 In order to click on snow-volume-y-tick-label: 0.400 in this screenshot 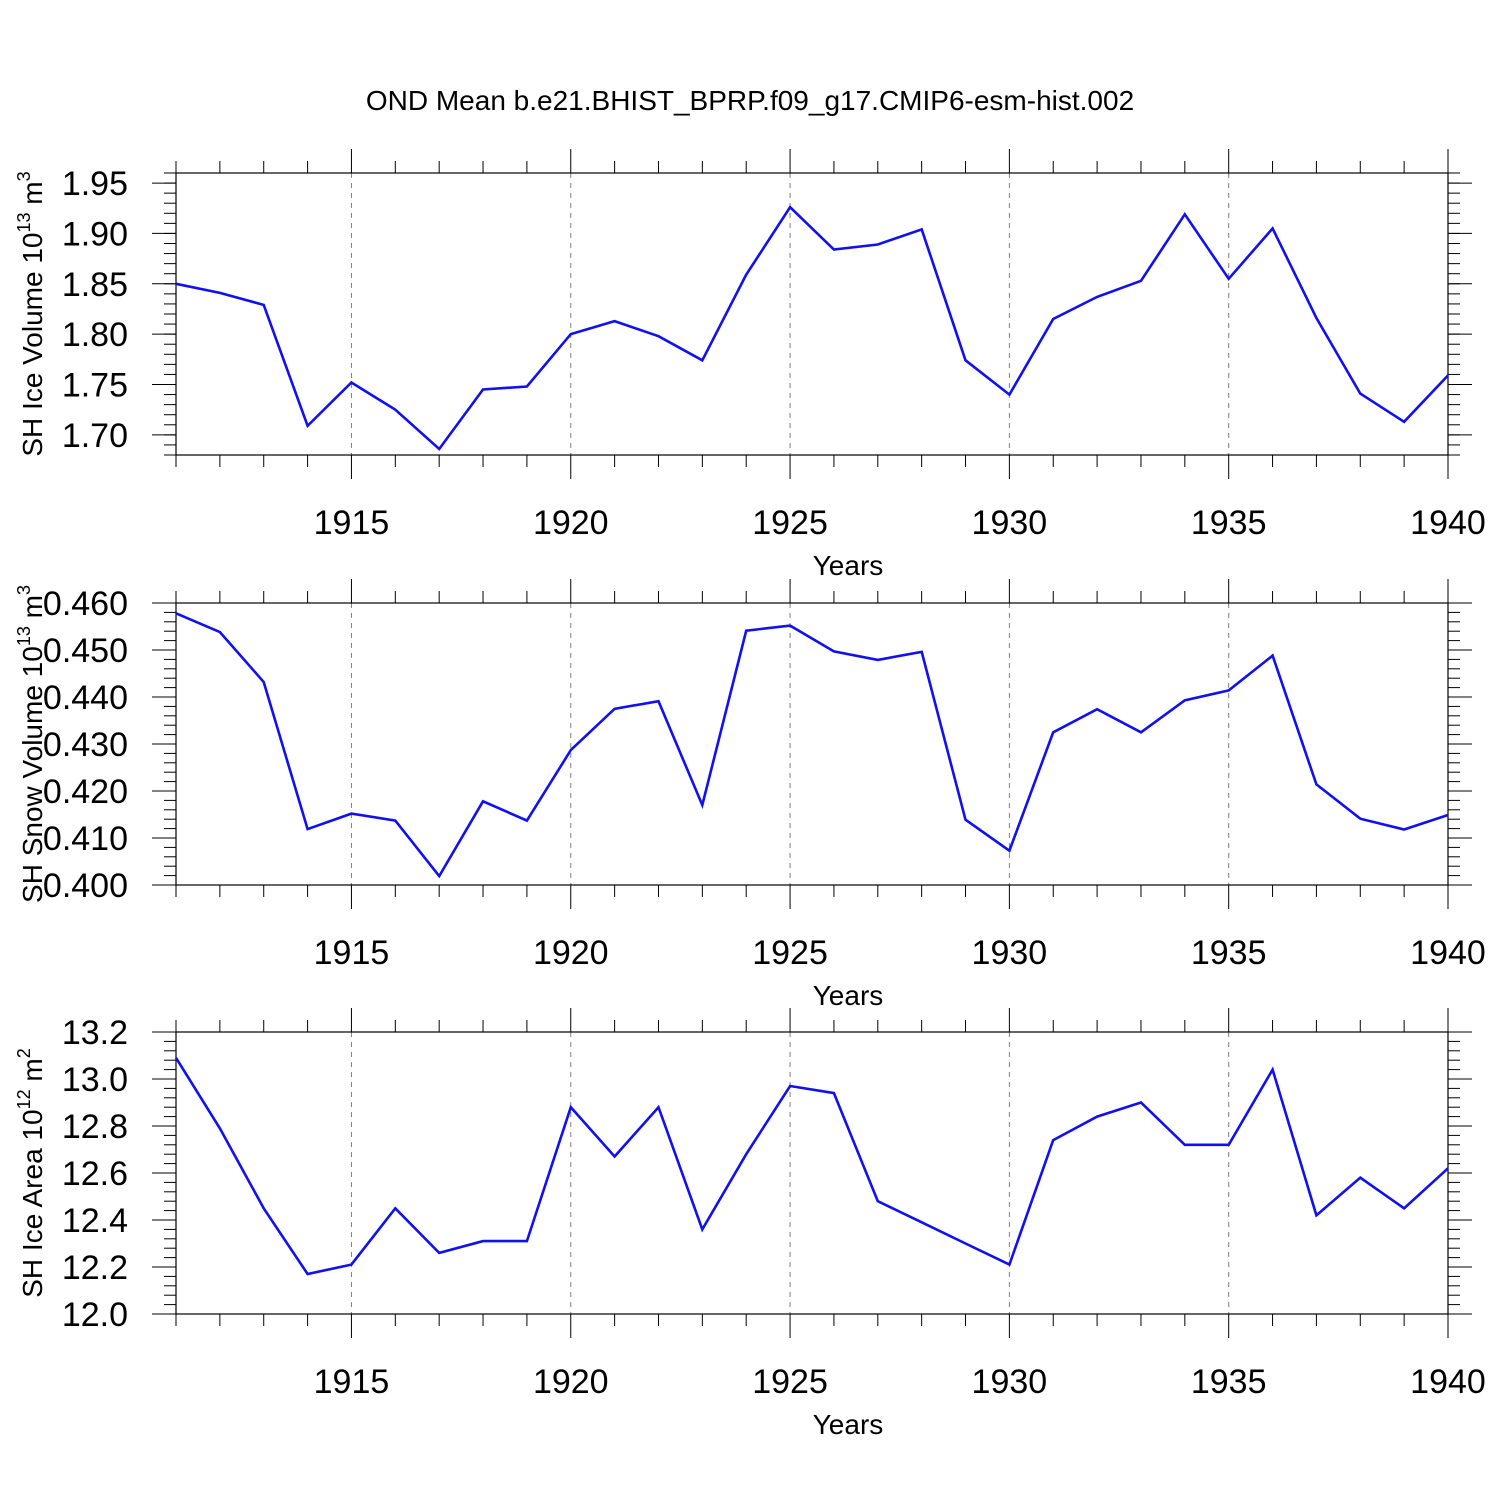, I will do `click(85, 886)`.